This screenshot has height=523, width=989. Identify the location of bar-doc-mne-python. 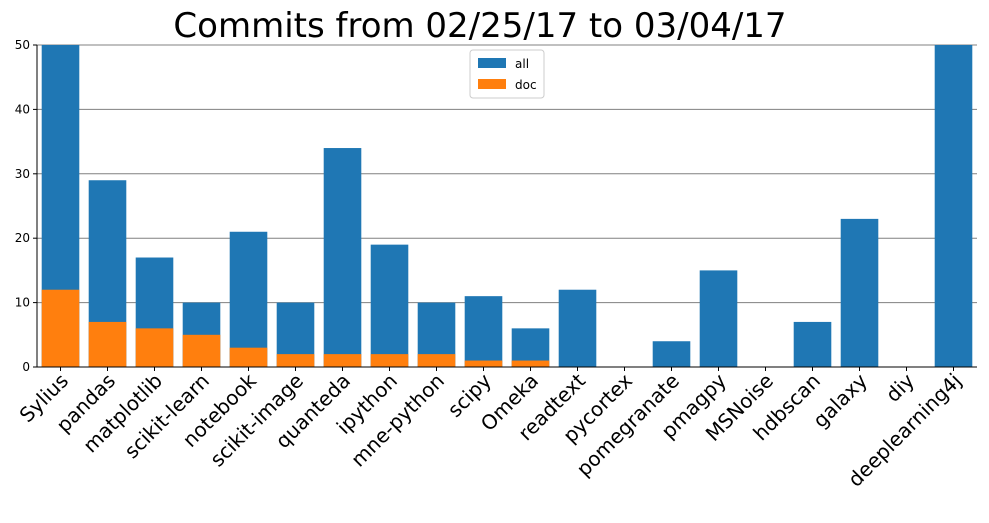
(436, 360).